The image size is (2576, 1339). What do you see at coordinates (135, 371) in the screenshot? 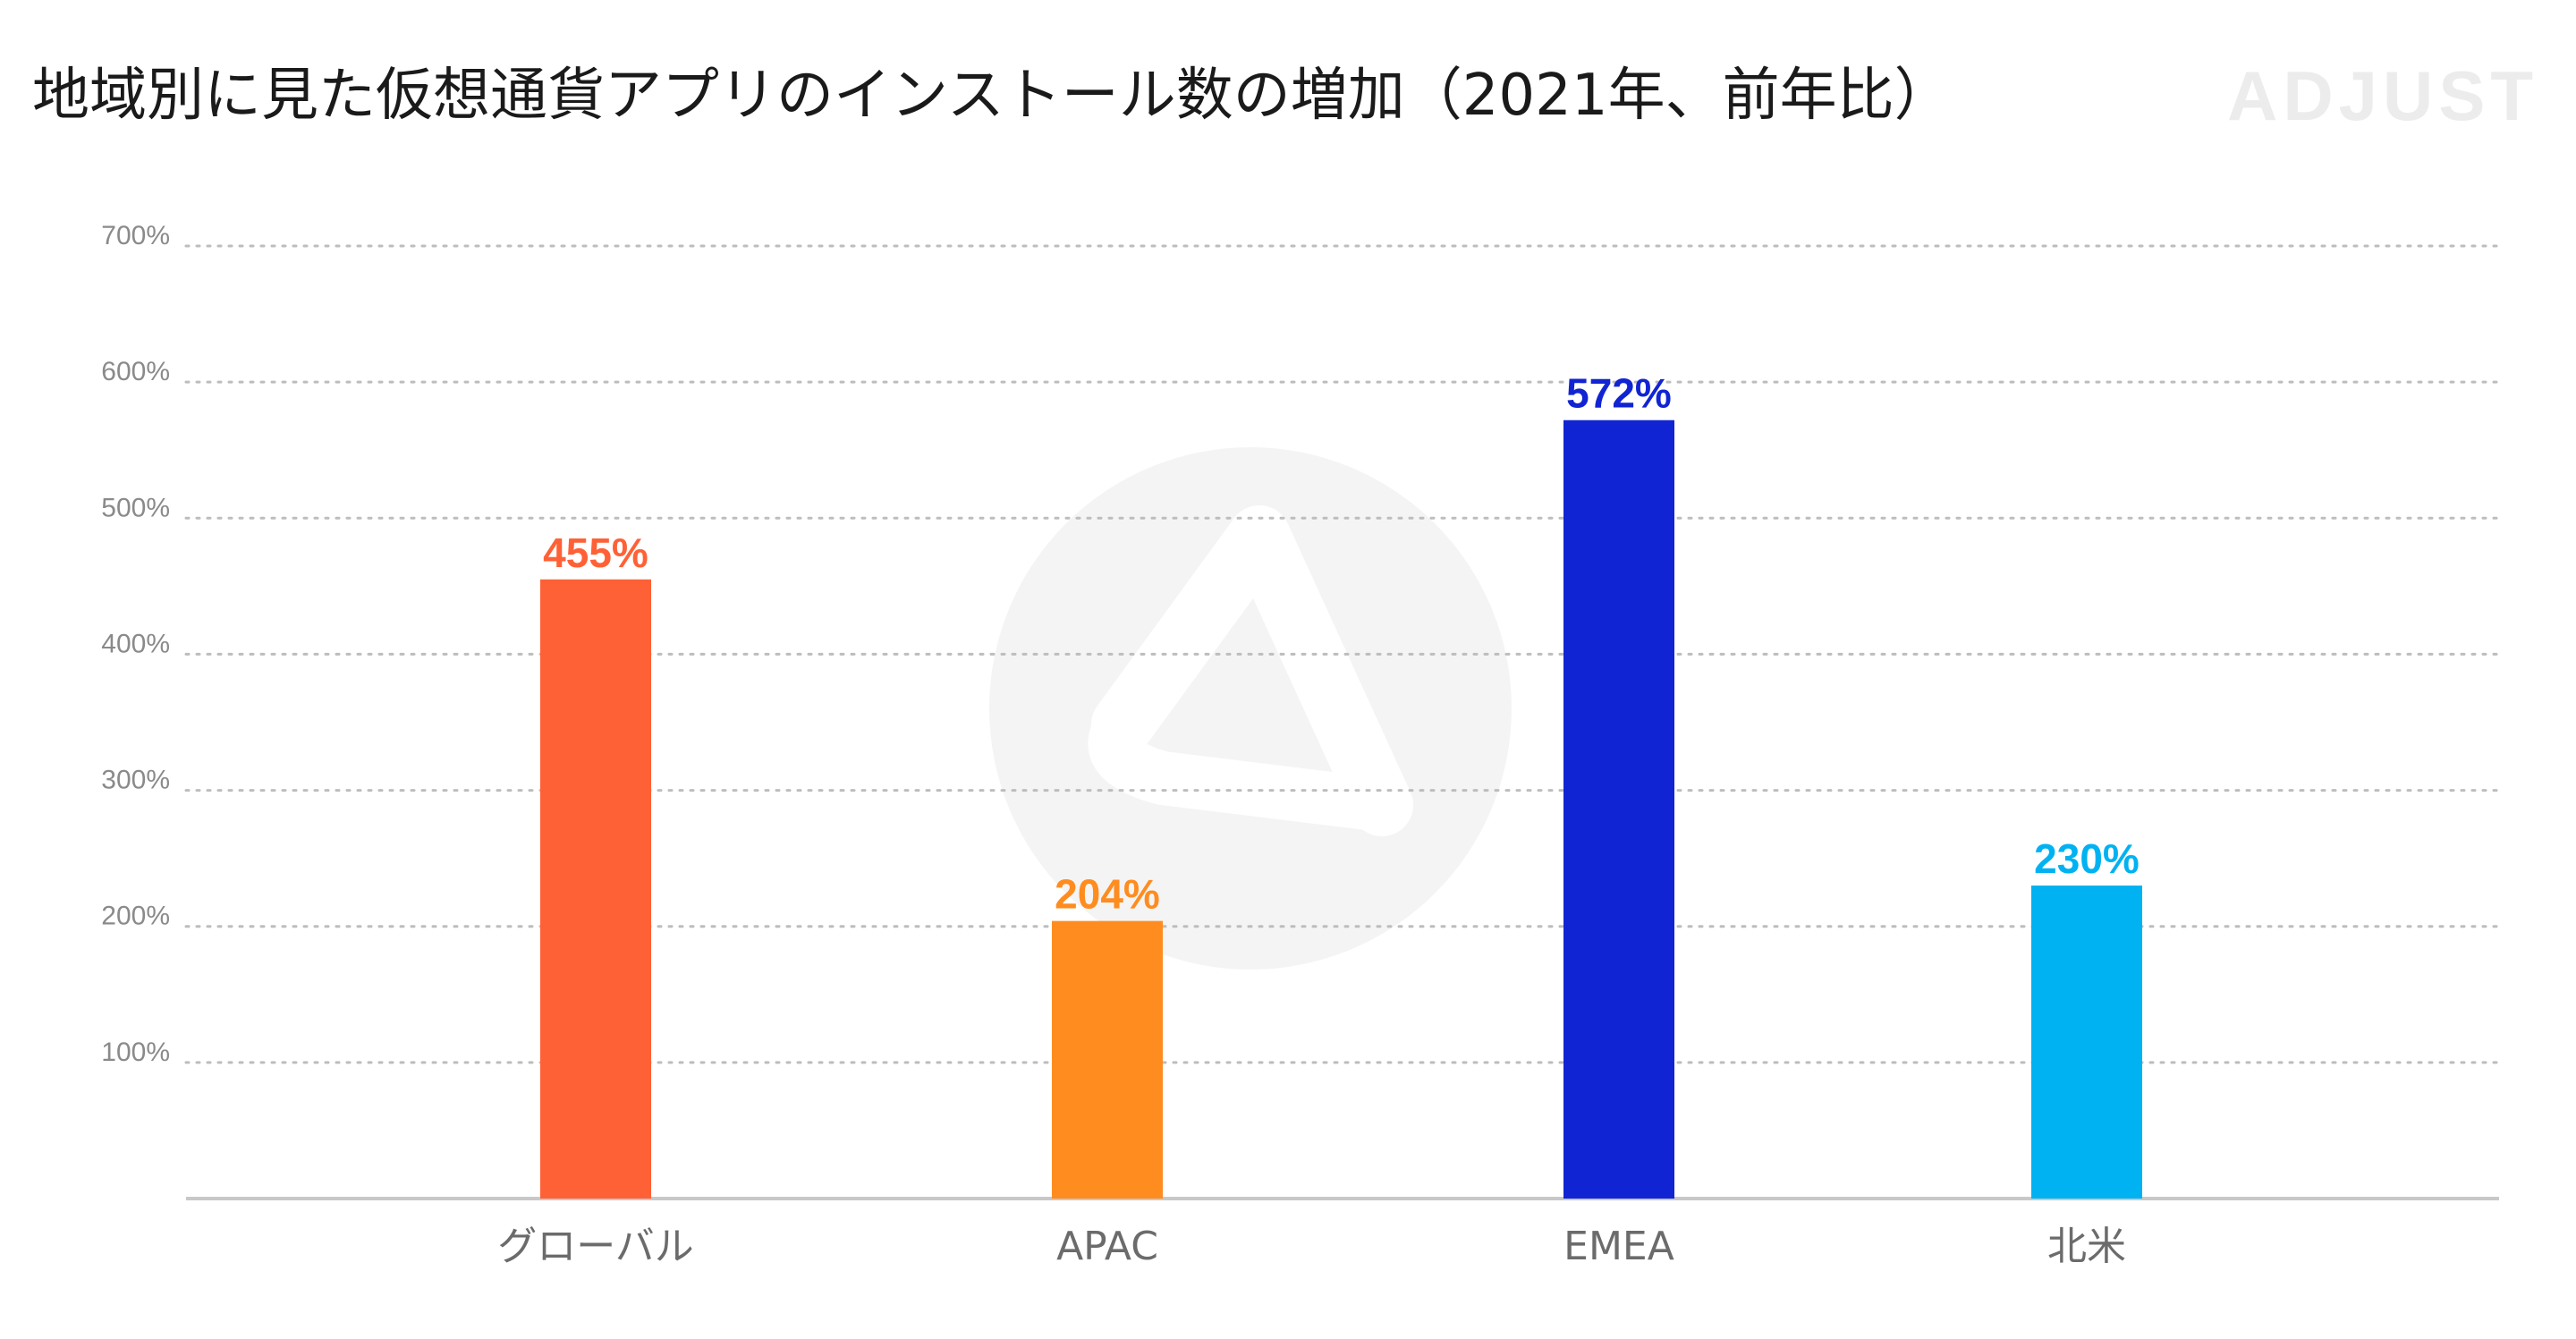
I see `y-tick-label: 600%` at bounding box center [135, 371].